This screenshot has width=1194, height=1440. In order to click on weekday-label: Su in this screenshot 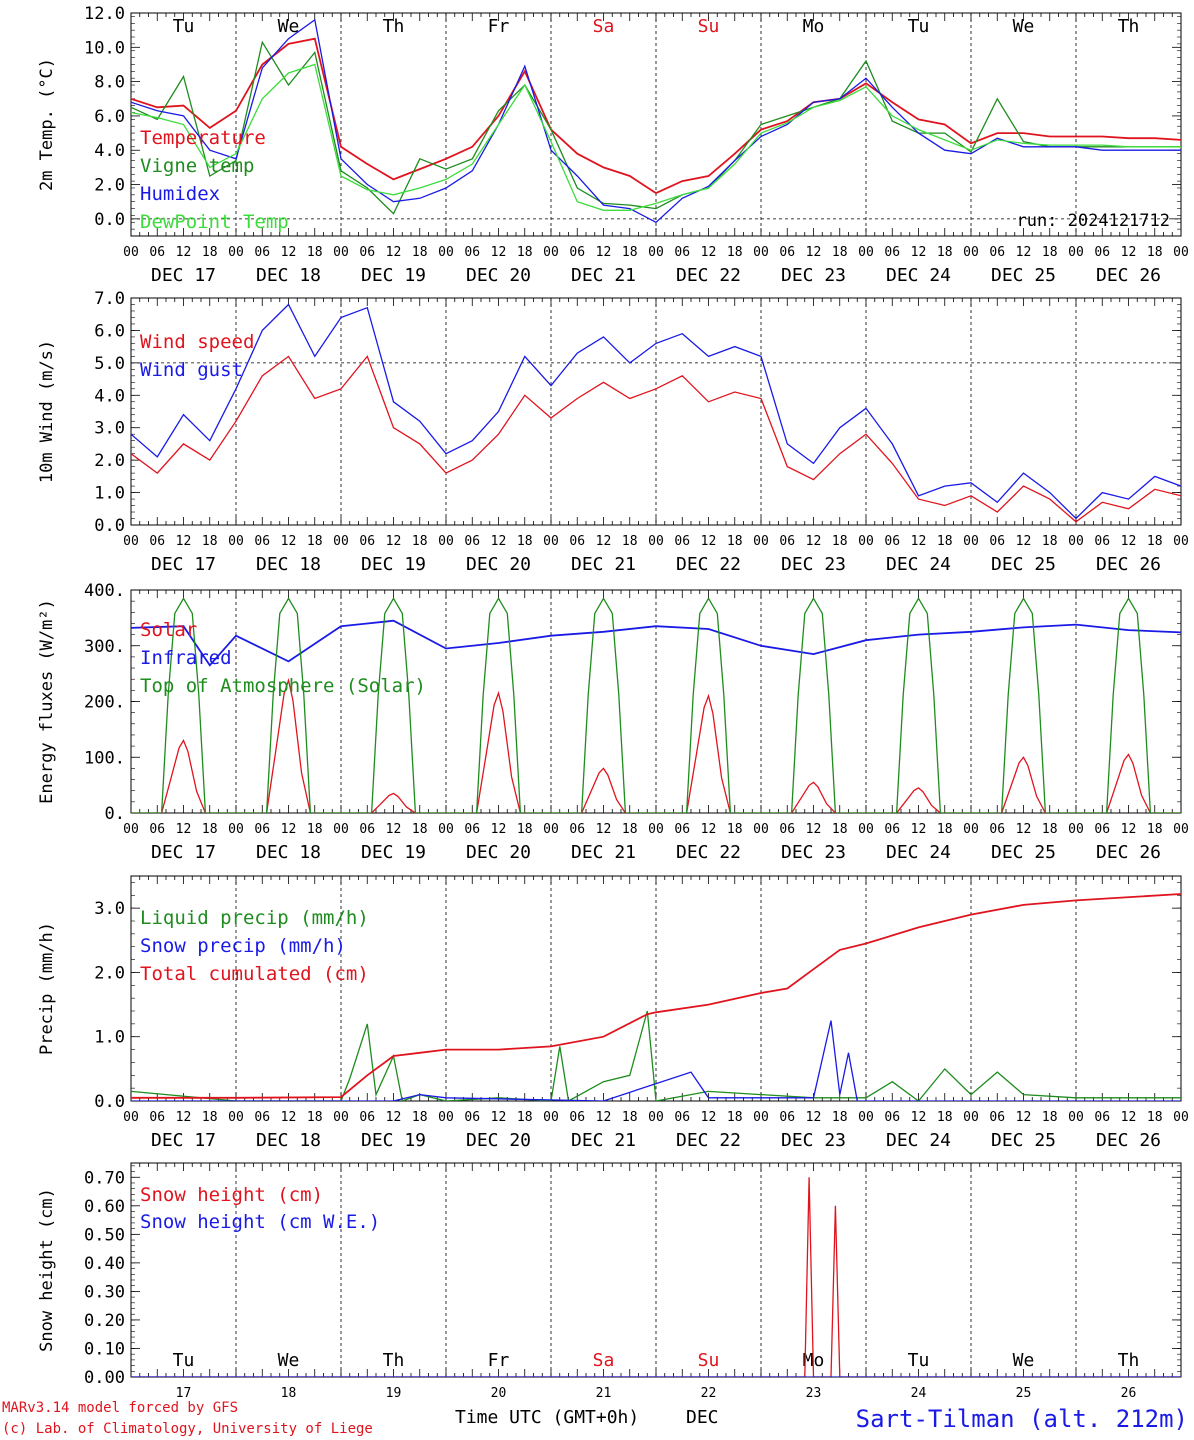, I will do `click(709, 26)`.